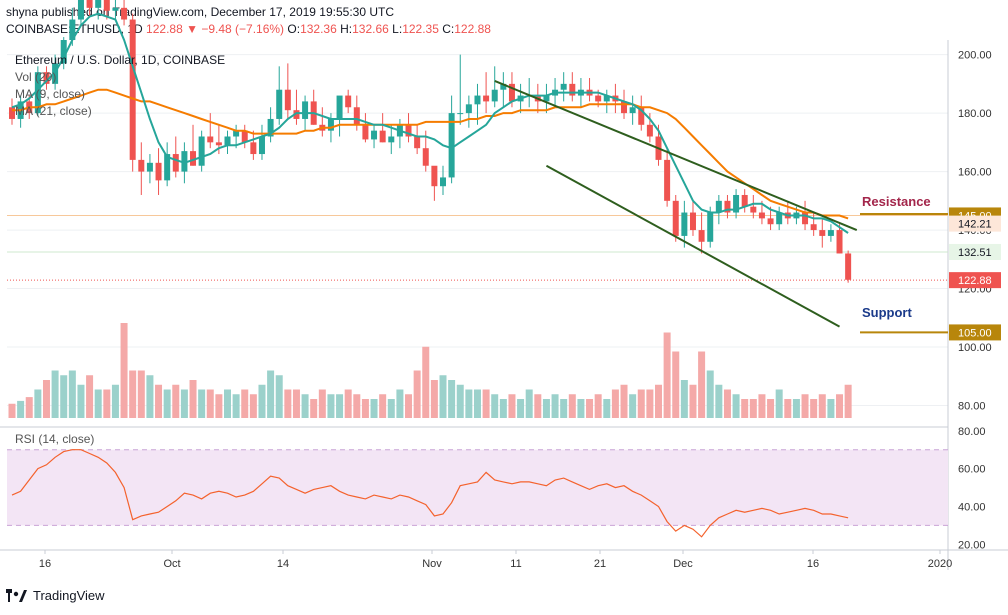  Describe the element at coordinates (975, 56) in the screenshot. I see `price-tick-label: 200.00` at that location.